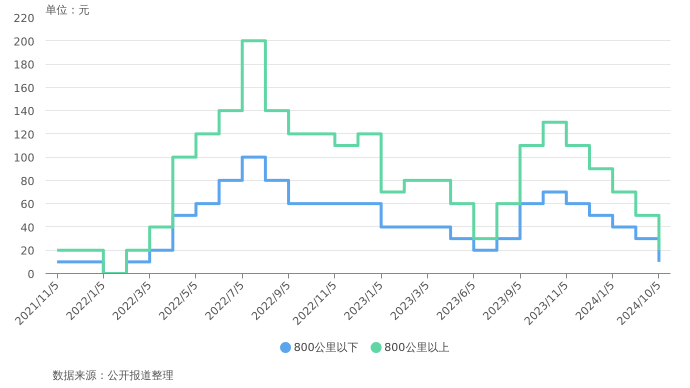 The image size is (690, 388). What do you see at coordinates (24, 135) in the screenshot?
I see `y-tick-label: 120` at bounding box center [24, 135].